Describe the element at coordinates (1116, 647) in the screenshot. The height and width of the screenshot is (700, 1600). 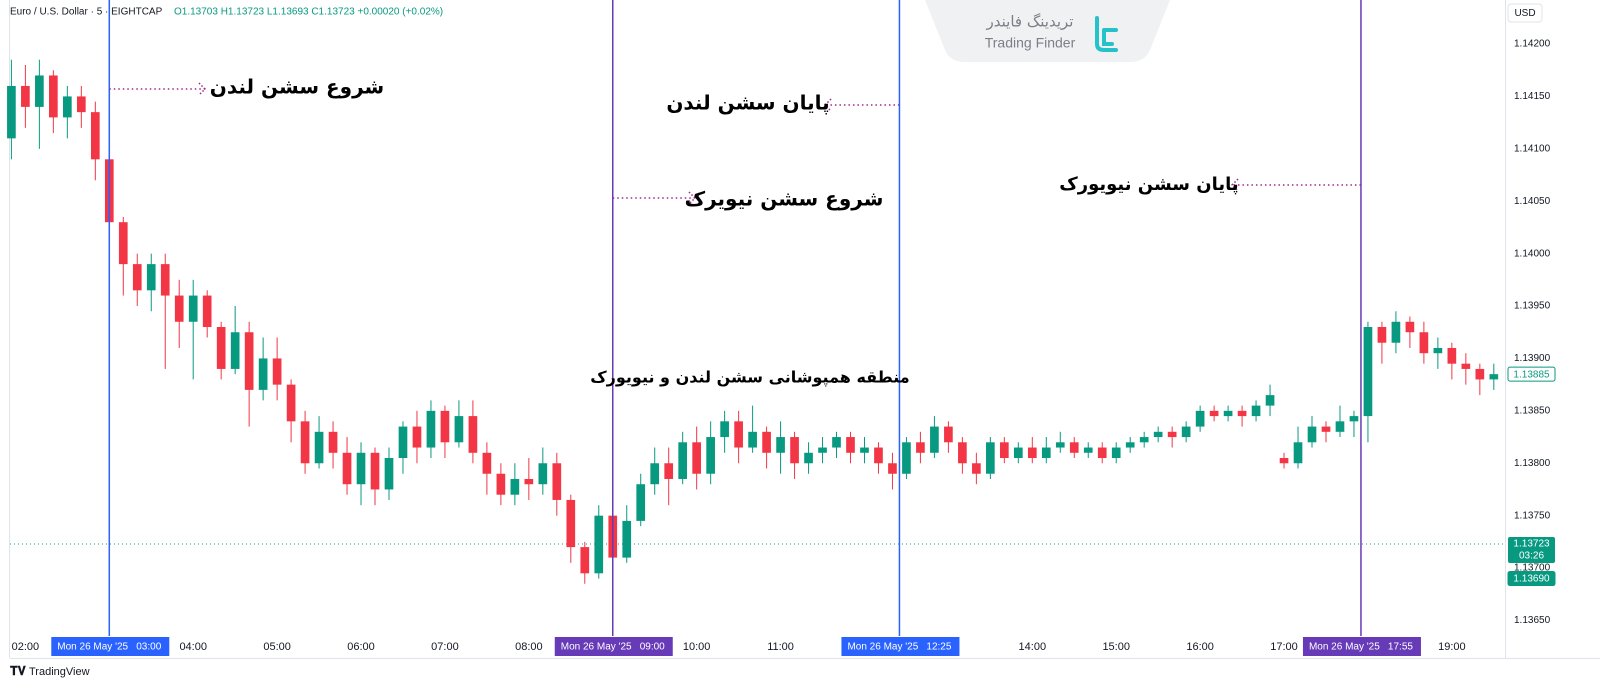
I see `x-tick-label: 15:00` at that location.